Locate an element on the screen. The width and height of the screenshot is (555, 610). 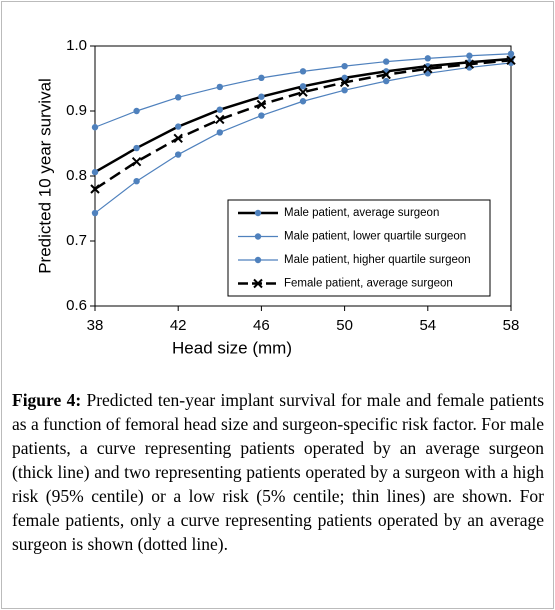
y-axis-label: Predicted 10 year survival is located at coordinates (44, 176).